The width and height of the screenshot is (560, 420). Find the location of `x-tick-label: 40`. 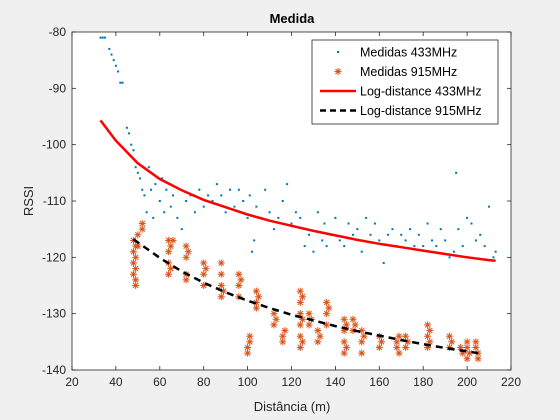

x-tick-label: 40 is located at coordinates (116, 382).